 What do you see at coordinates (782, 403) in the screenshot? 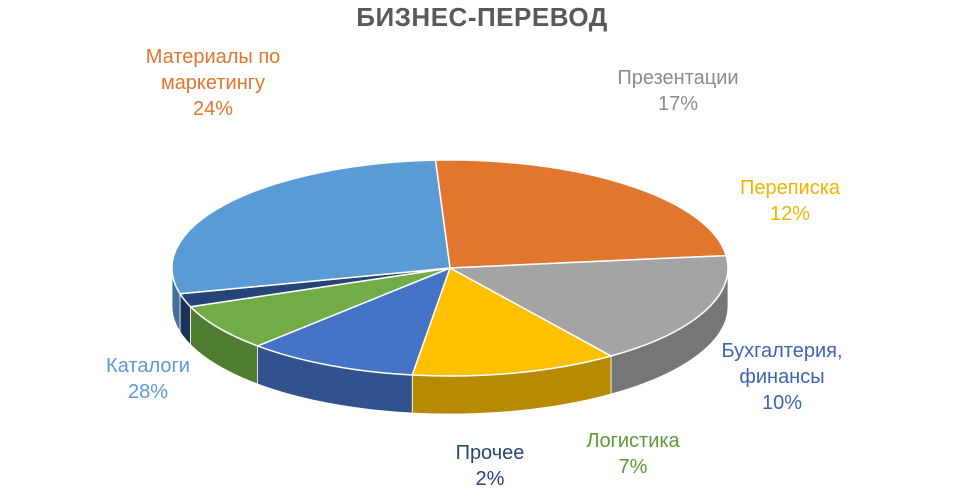
I see `data-label-value: 10%` at bounding box center [782, 403].